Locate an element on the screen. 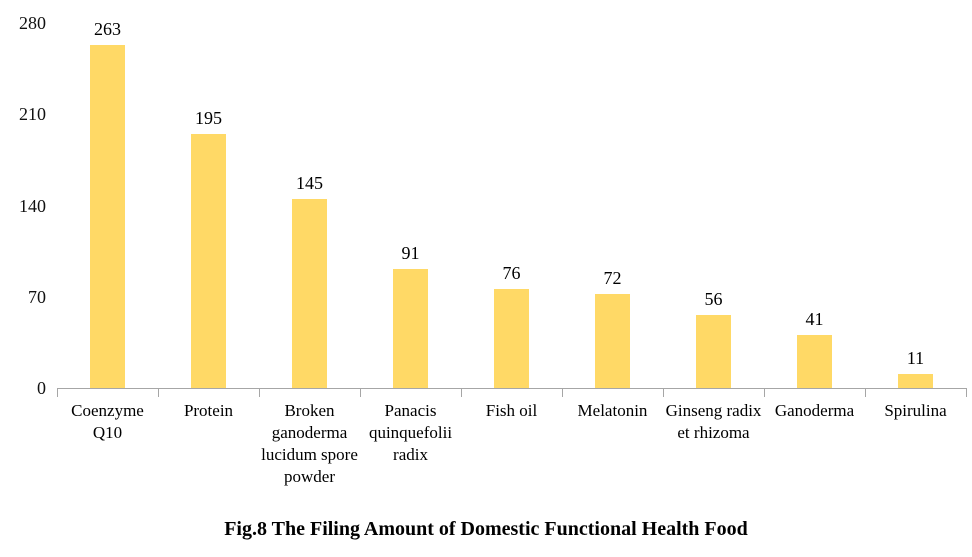 Image resolution: width=972 pixels, height=557 pixels. y-axis-tick-label: 70 is located at coordinates (37, 296).